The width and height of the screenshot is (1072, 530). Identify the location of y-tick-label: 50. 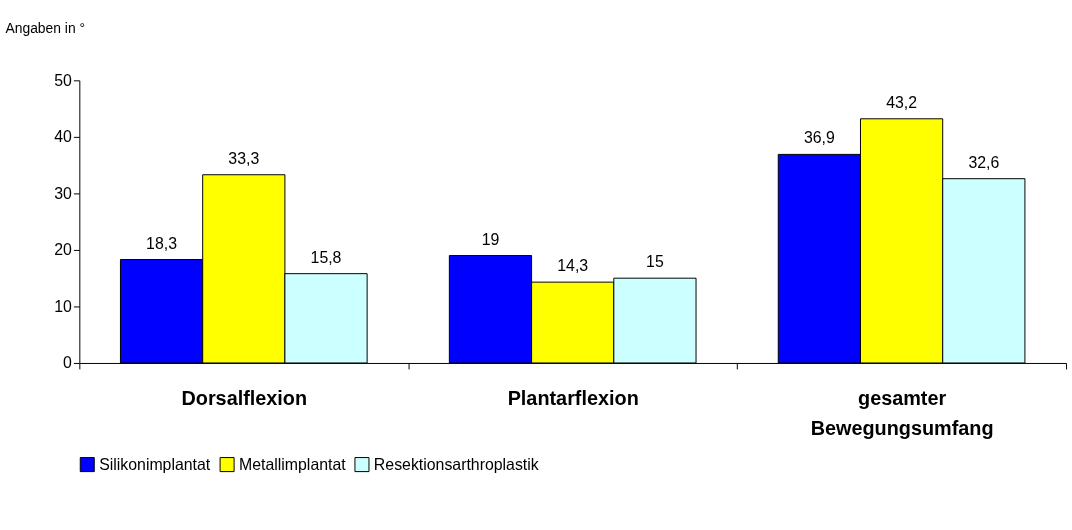
(63, 80).